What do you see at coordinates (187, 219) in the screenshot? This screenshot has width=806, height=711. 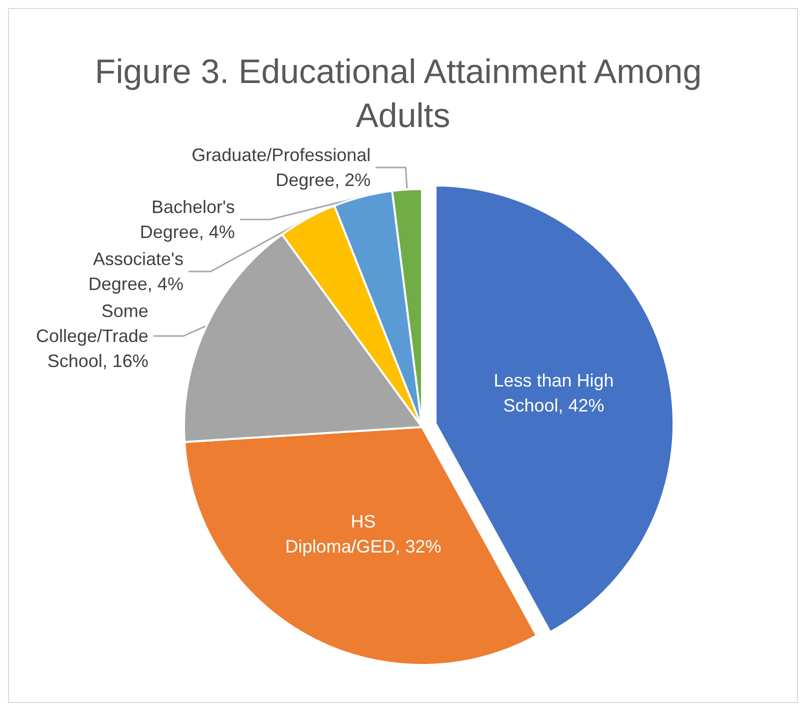 I see `slice-label: Bachelor's Degree, 4%` at bounding box center [187, 219].